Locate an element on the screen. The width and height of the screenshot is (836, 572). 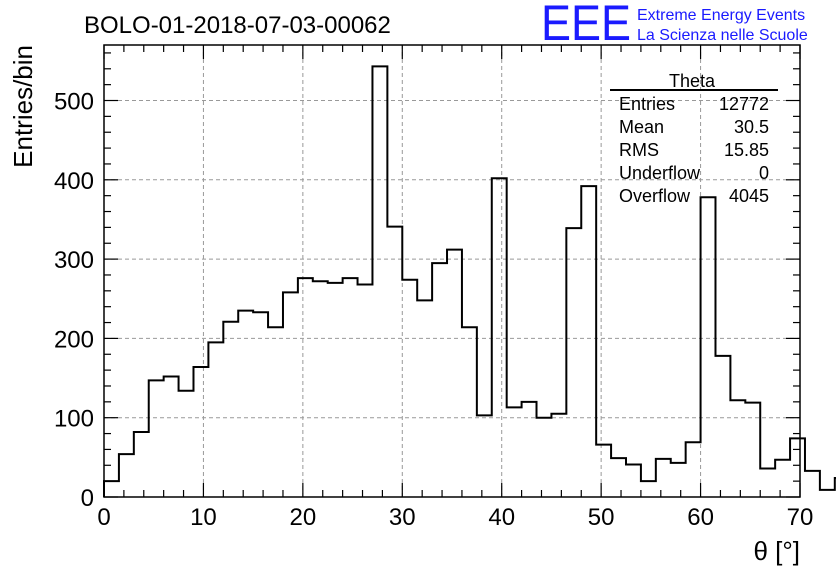
x-tick-label: 10 is located at coordinates (203, 517).